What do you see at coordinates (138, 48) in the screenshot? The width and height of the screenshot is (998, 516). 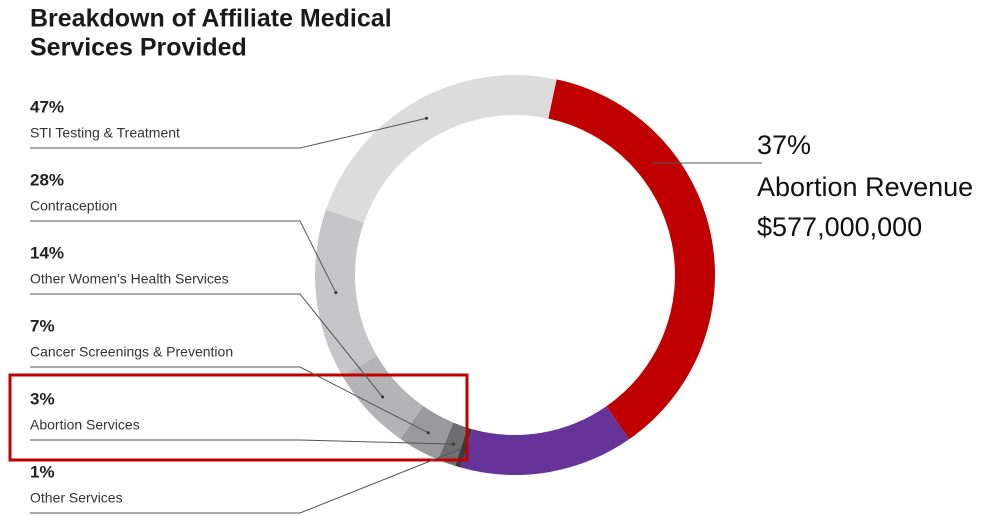 I see `chart-title: Services Provided` at bounding box center [138, 48].